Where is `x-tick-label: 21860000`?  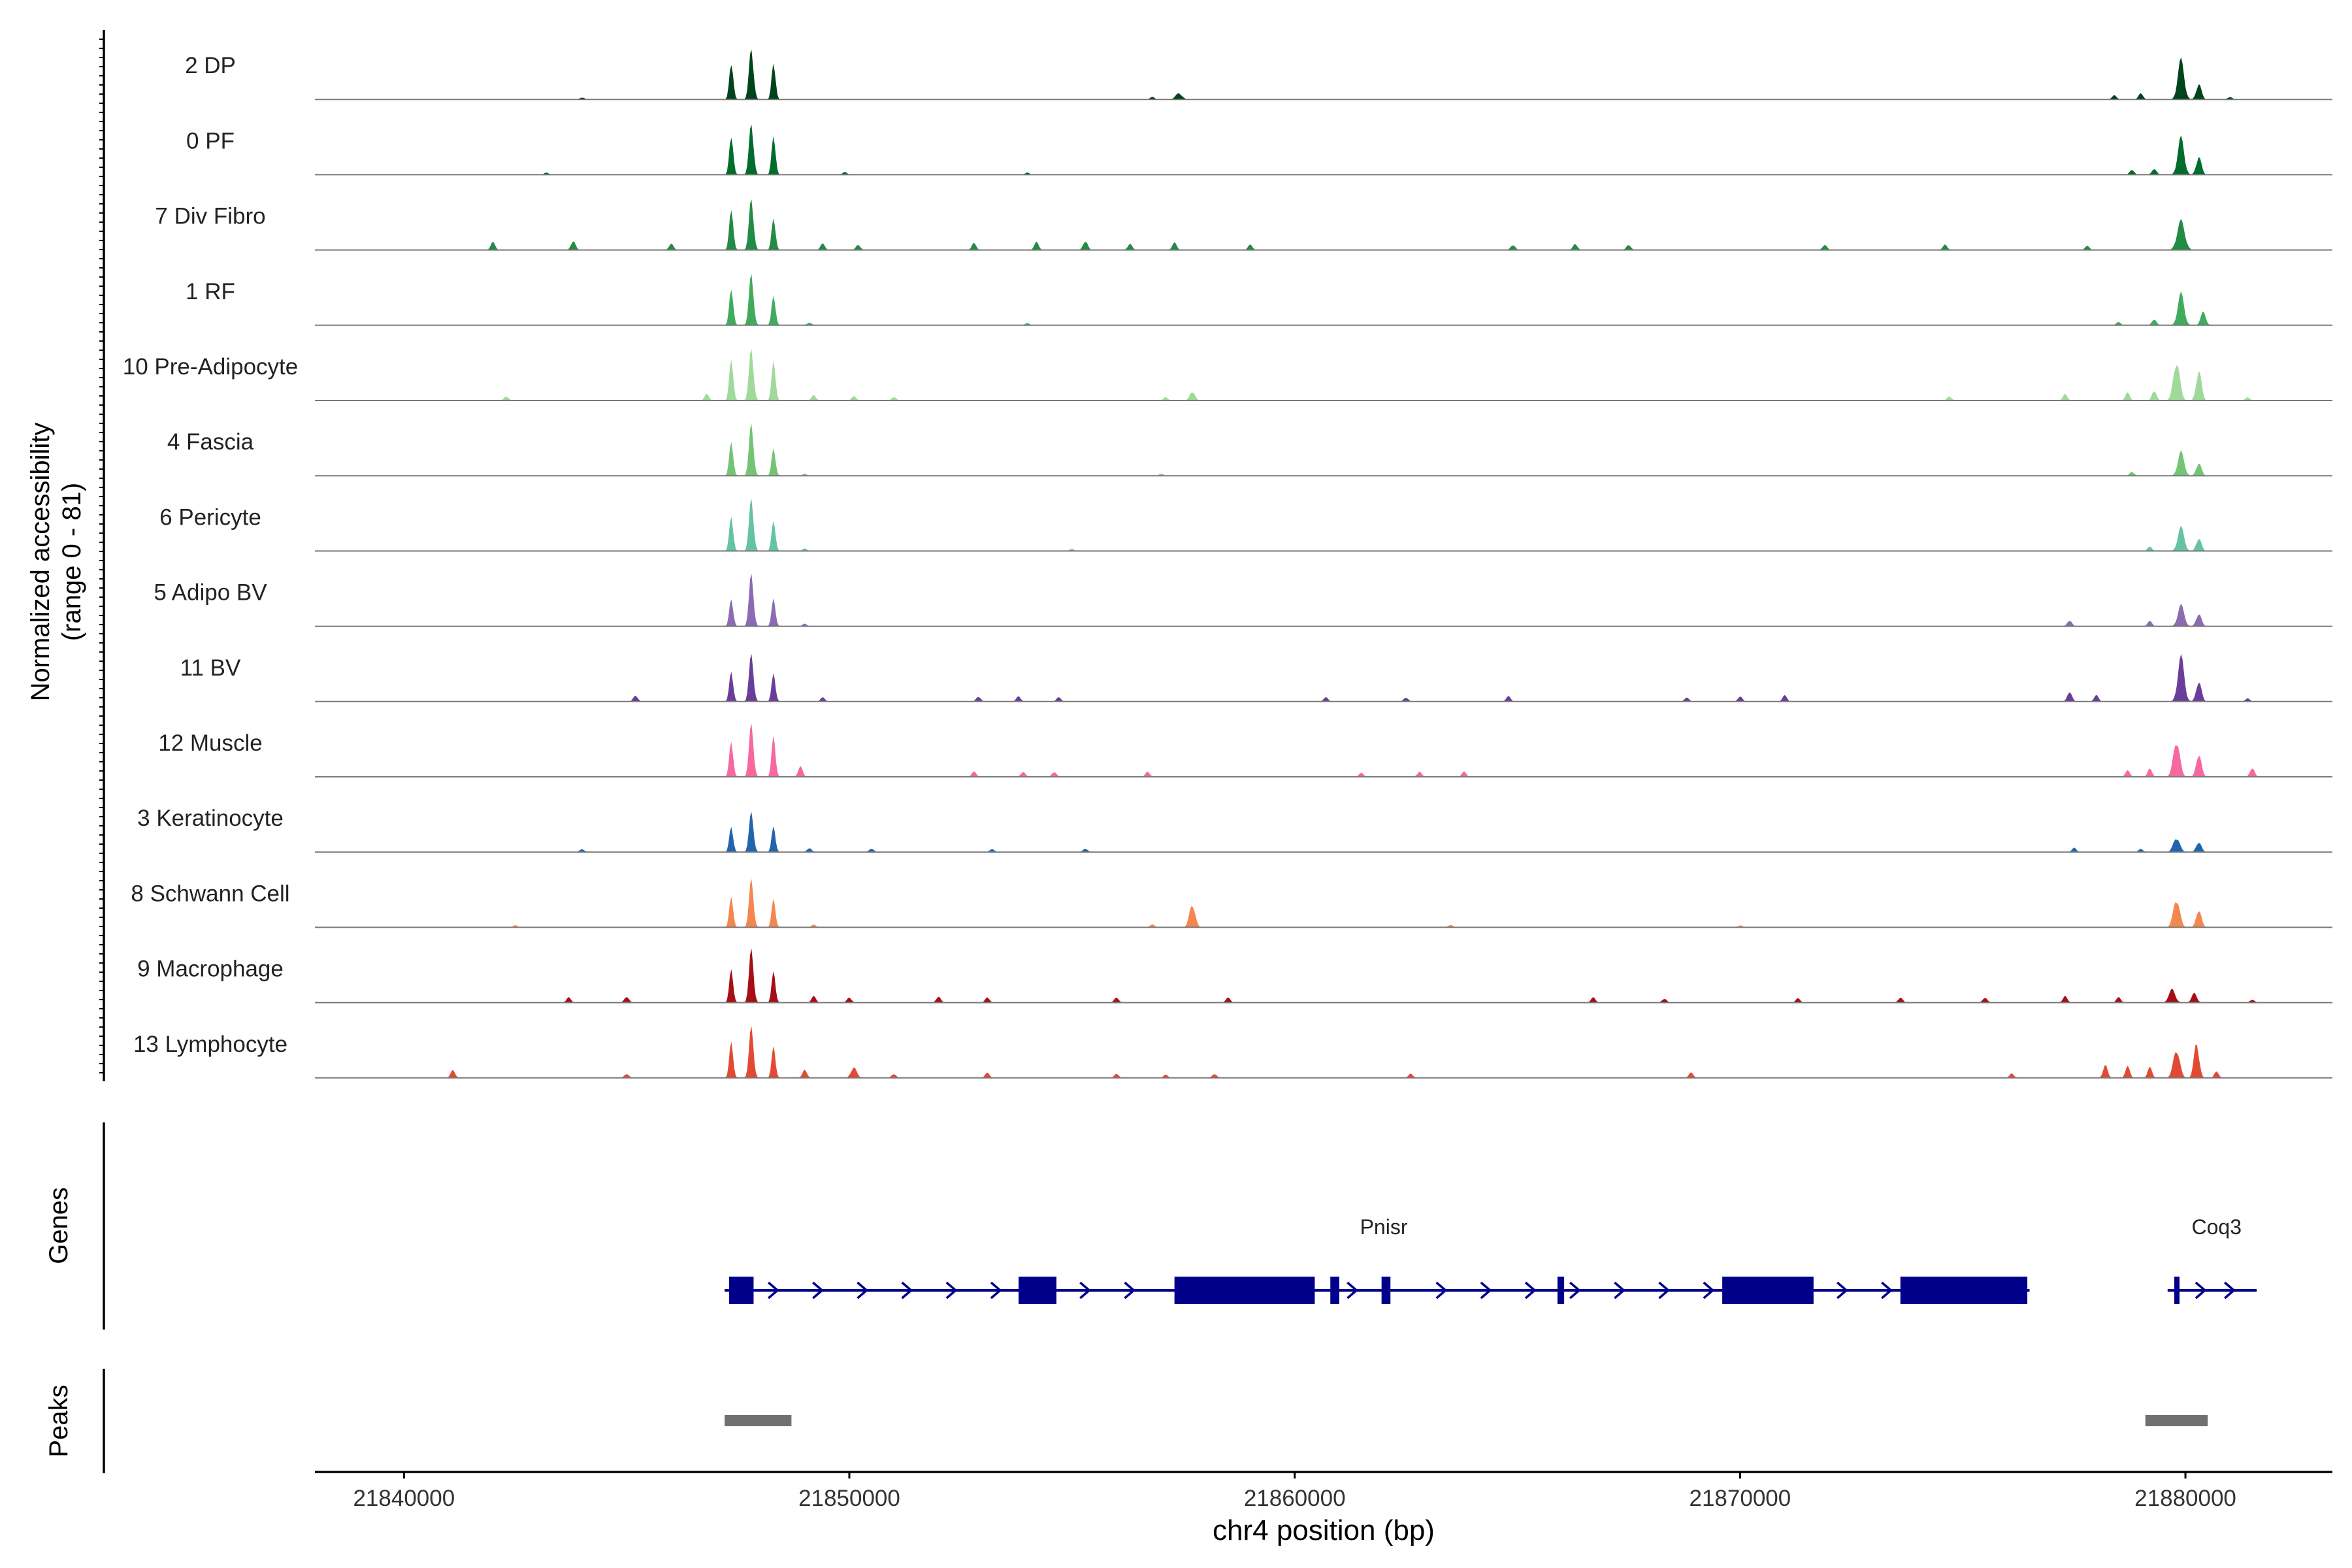 x-tick-label: 21860000 is located at coordinates (1295, 1498).